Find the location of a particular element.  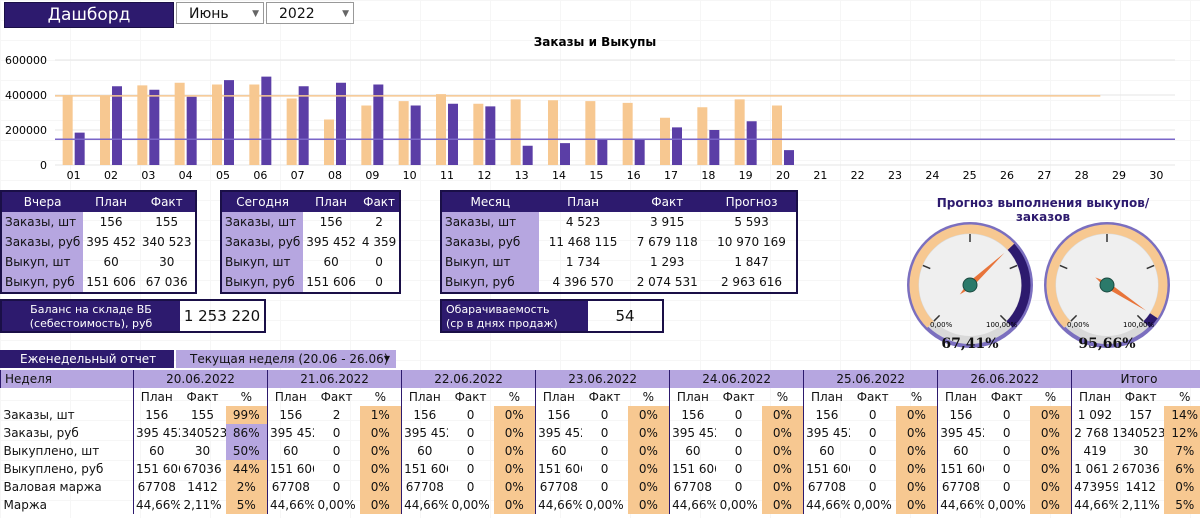

row-label: Валовая маржа is located at coordinates (52, 487).